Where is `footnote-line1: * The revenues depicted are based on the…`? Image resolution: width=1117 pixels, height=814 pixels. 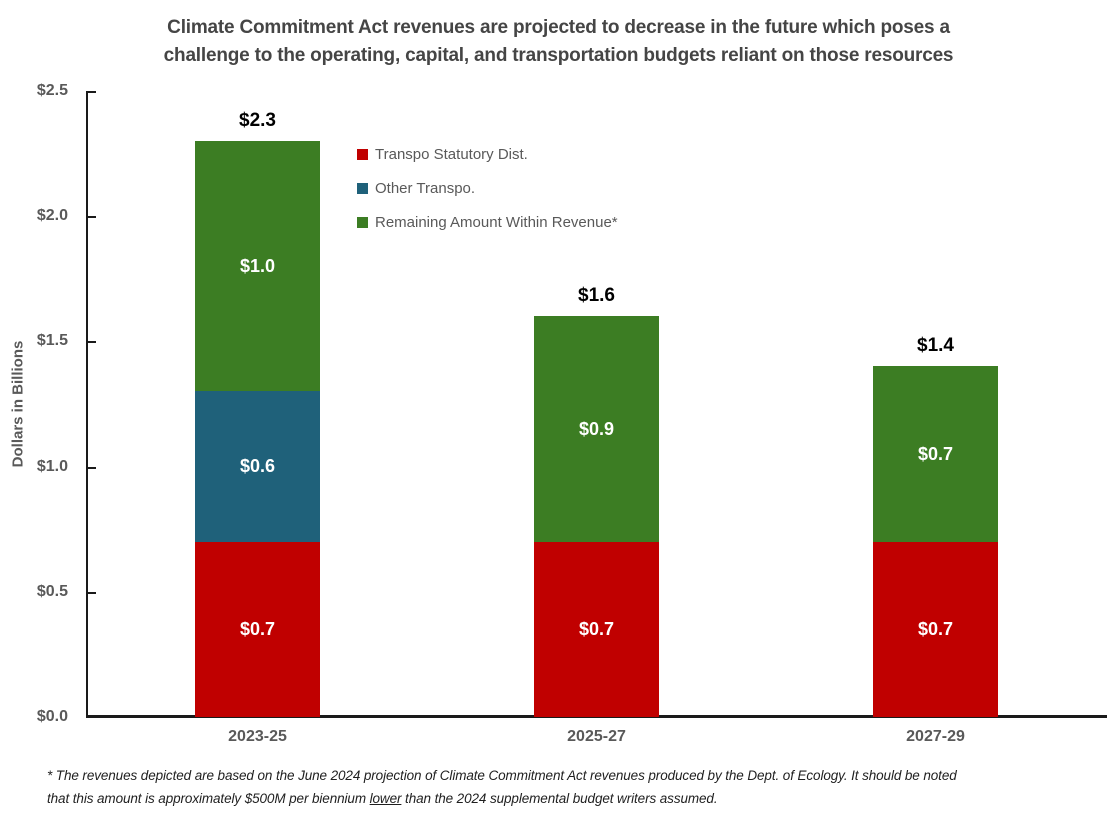 footnote-line1: * The revenues depicted are based on the… is located at coordinates (502, 775).